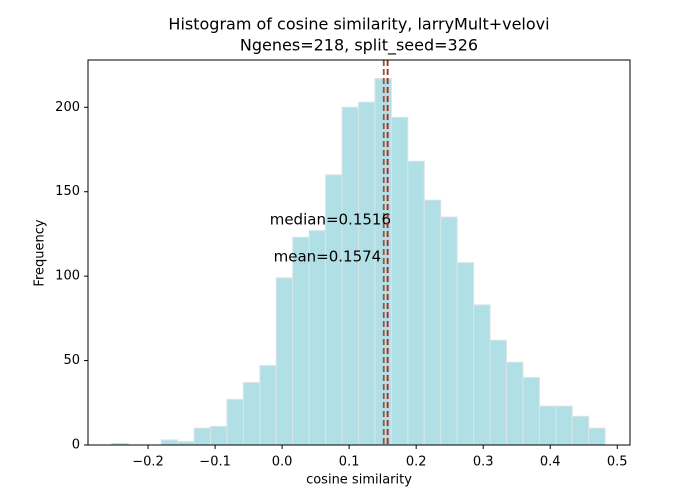  Describe the element at coordinates (76, 445) in the screenshot. I see `y-tick-label: 0` at that location.